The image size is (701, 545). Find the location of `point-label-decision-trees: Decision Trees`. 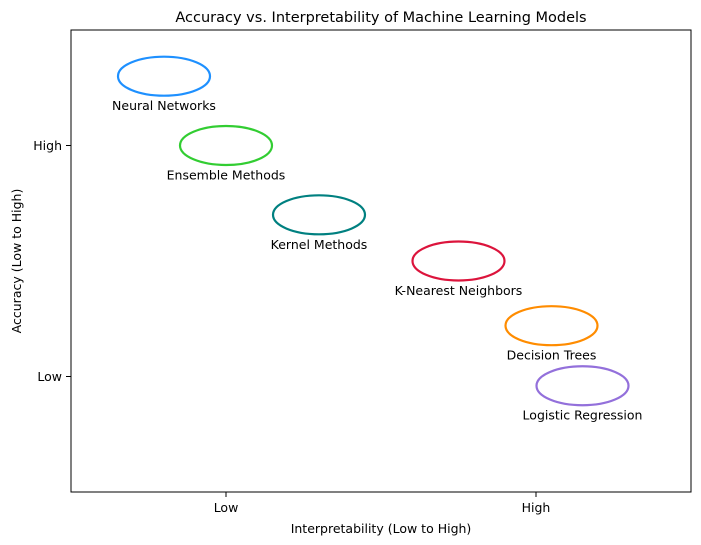

point-label-decision-trees: Decision Trees is located at coordinates (552, 355).